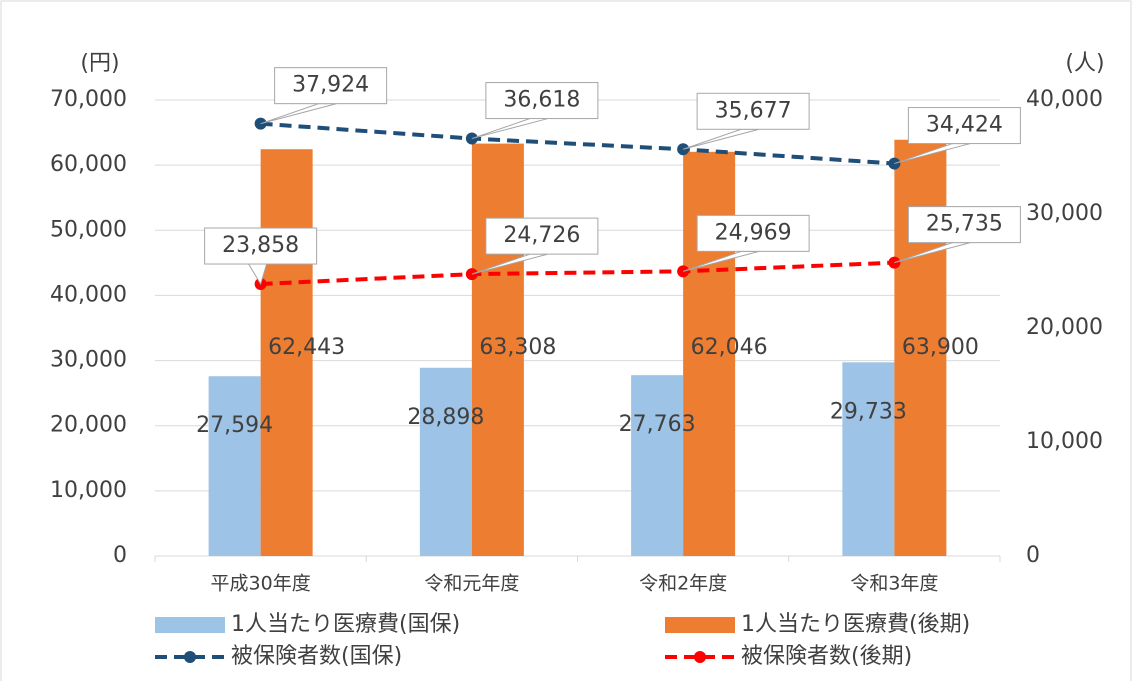 The image size is (1134, 681). I want to click on line-value-label: 36,618, so click(541, 100).